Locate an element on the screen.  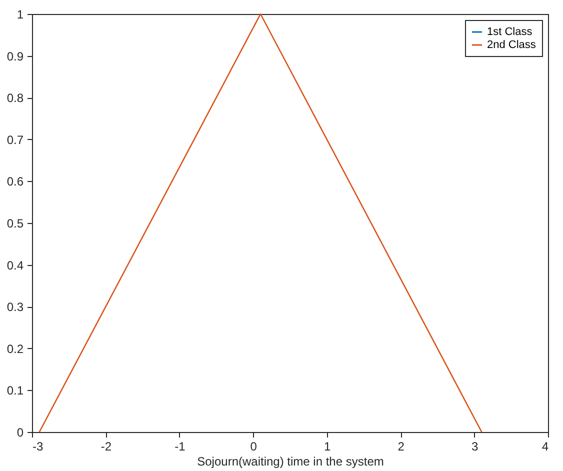
x-tick-label: 2 is located at coordinates (401, 447).